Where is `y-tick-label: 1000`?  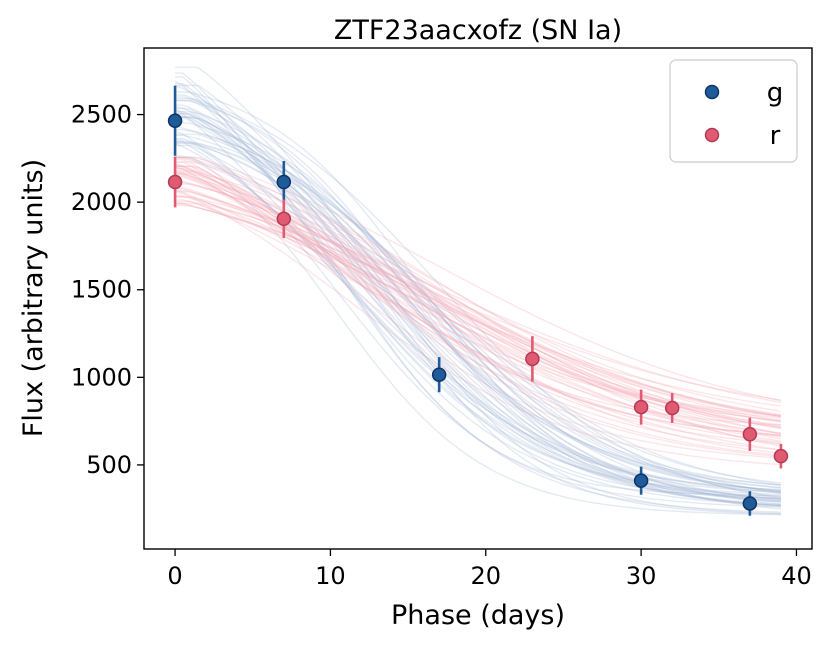
y-tick-label: 1000 is located at coordinates (101, 377).